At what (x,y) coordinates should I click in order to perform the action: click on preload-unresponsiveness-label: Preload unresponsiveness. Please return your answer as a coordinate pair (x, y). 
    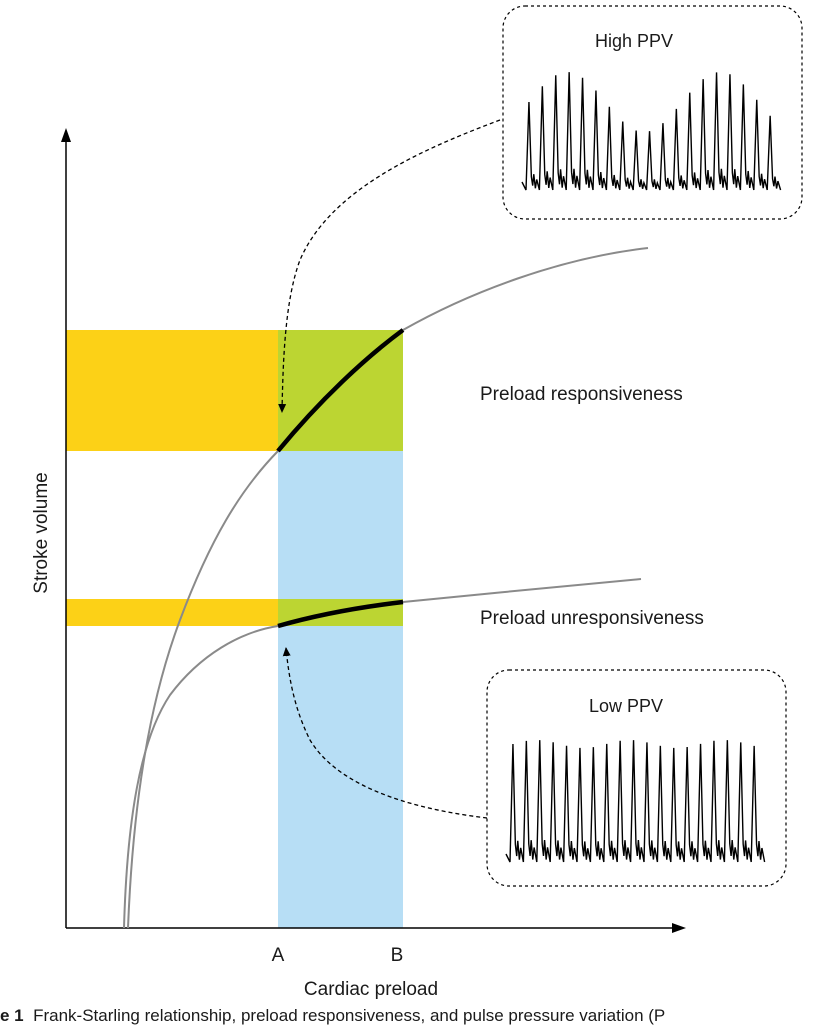
    Looking at the image, I should click on (592, 618).